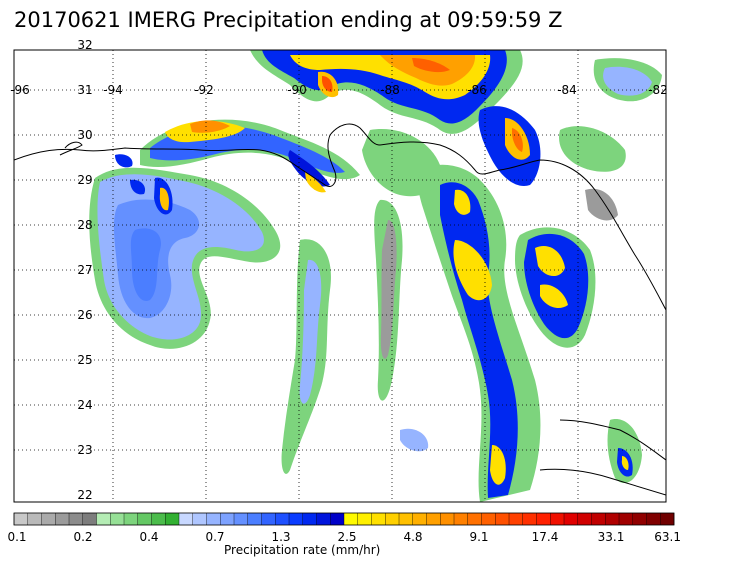  Describe the element at coordinates (390, 90) in the screenshot. I see `lon-label: -88` at that location.